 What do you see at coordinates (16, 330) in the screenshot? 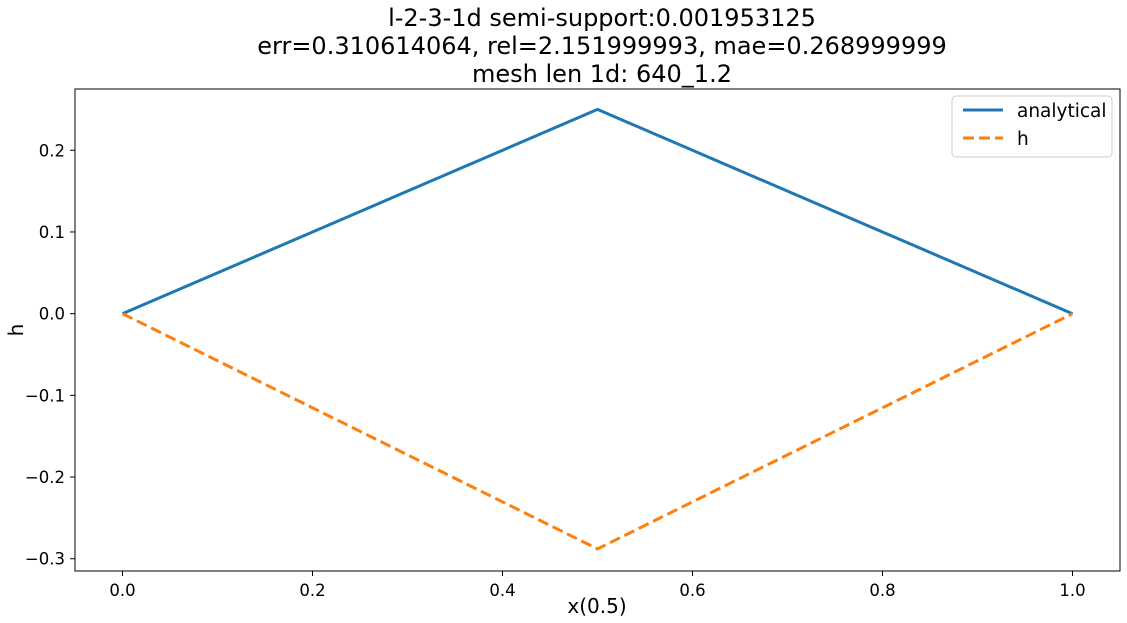
I see `y-axis-label: h` at bounding box center [16, 330].